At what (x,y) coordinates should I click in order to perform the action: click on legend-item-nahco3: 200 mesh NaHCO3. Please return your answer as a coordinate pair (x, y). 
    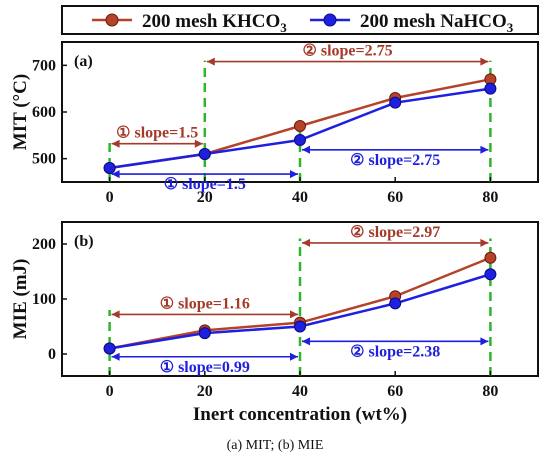
    Looking at the image, I should click on (412, 23).